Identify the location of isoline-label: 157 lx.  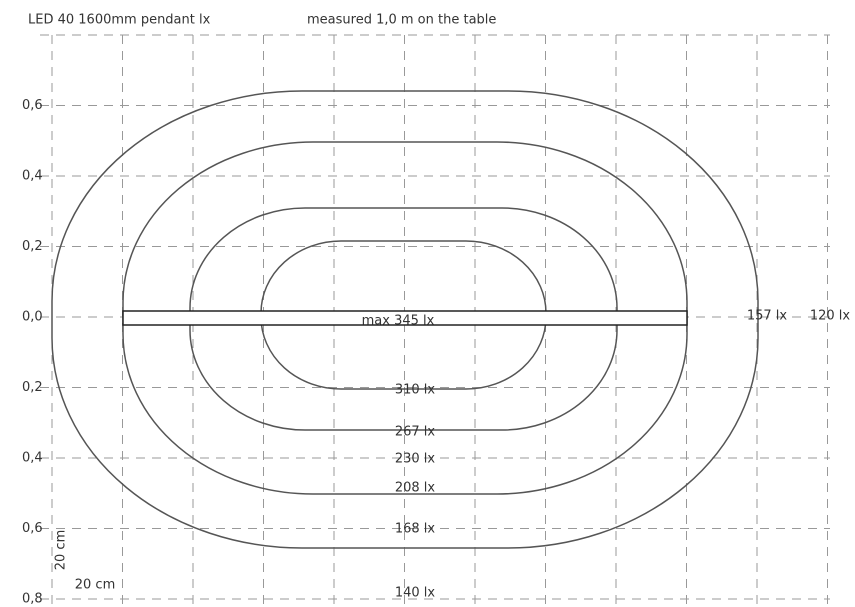
(767, 316).